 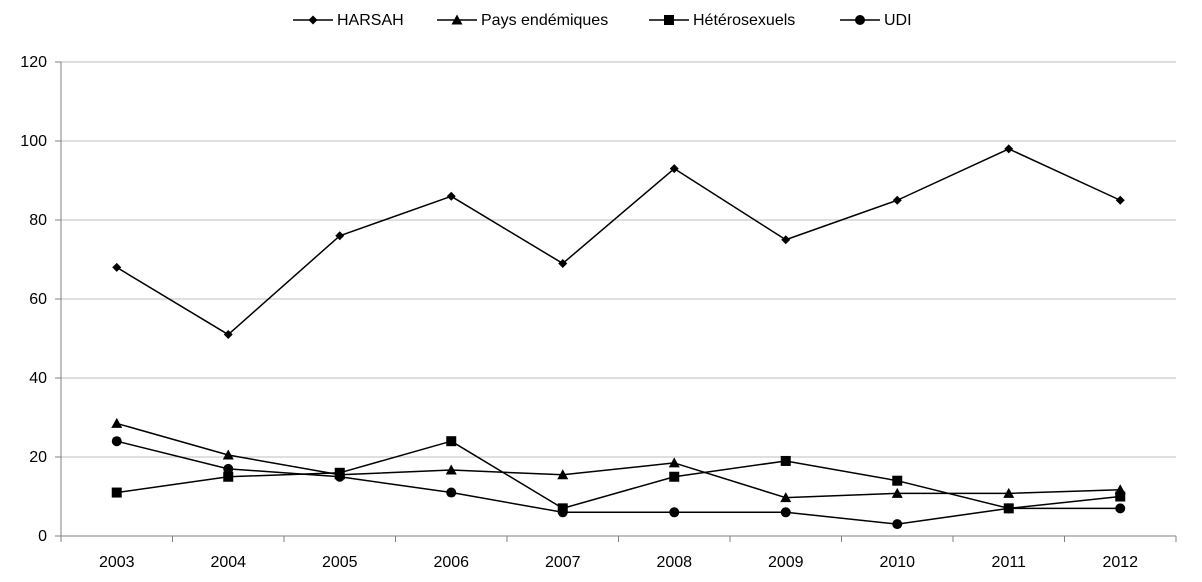 What do you see at coordinates (33, 141) in the screenshot?
I see `y-tick-label: 100` at bounding box center [33, 141].